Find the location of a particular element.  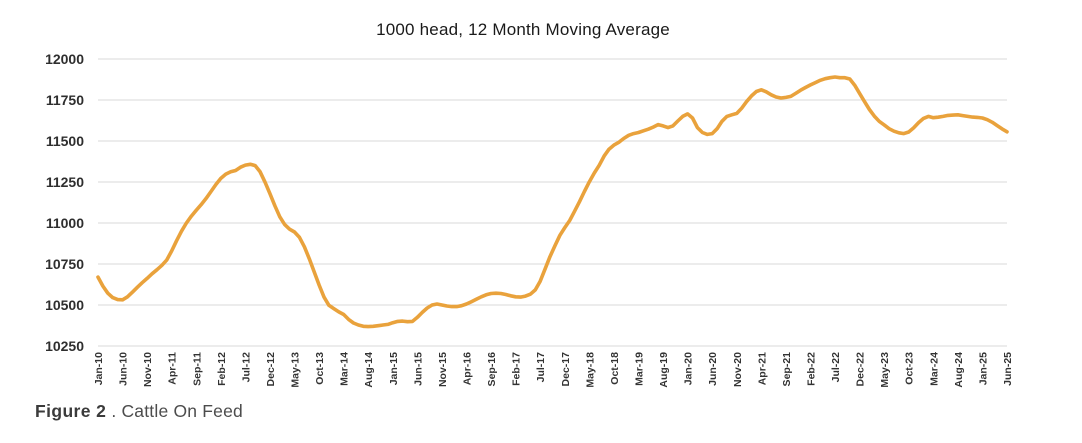

x-axis-tick-label: Mar-24 is located at coordinates (934, 369).